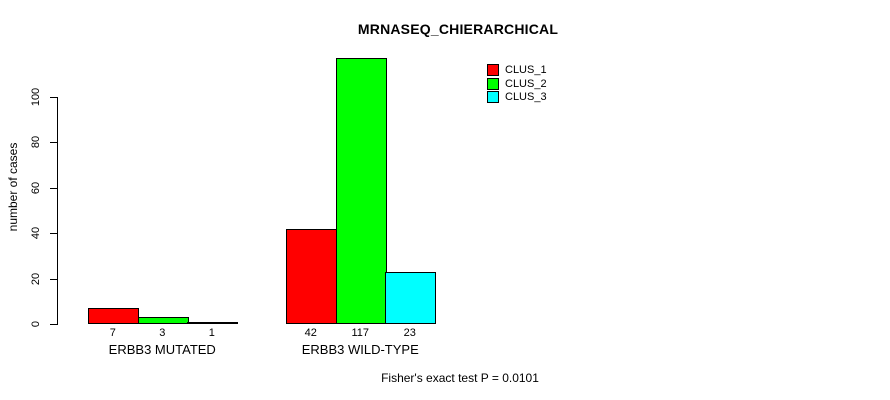  What do you see at coordinates (410, 298) in the screenshot?
I see `bar-clus_3-erbb3-wild-type` at bounding box center [410, 298].